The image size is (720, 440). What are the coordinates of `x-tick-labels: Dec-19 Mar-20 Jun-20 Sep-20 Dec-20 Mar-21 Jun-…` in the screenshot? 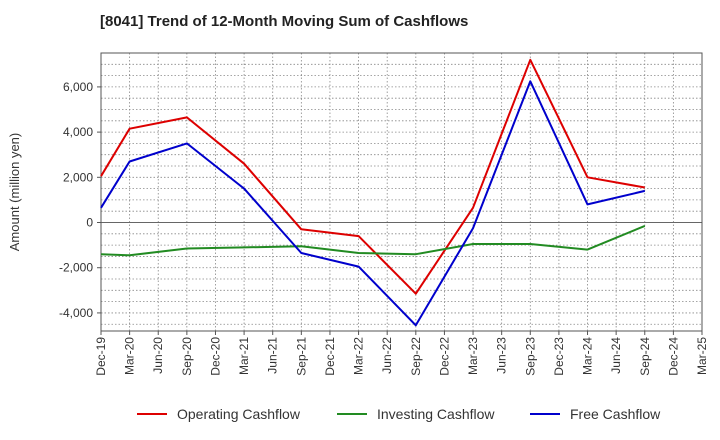 It's located at (401, 353).